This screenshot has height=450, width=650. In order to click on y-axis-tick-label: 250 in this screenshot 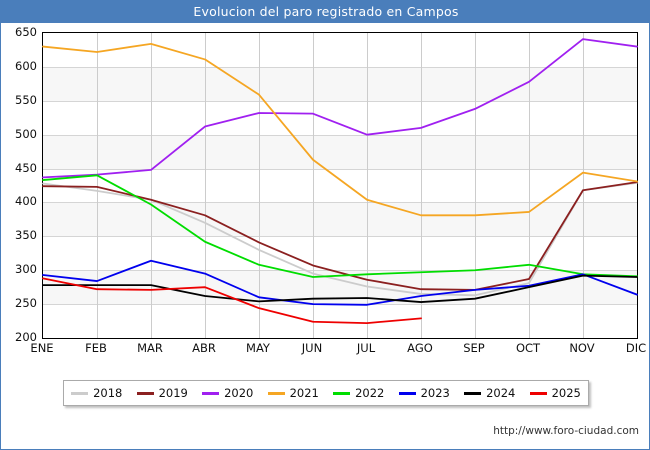, I will do `click(26, 303)`.